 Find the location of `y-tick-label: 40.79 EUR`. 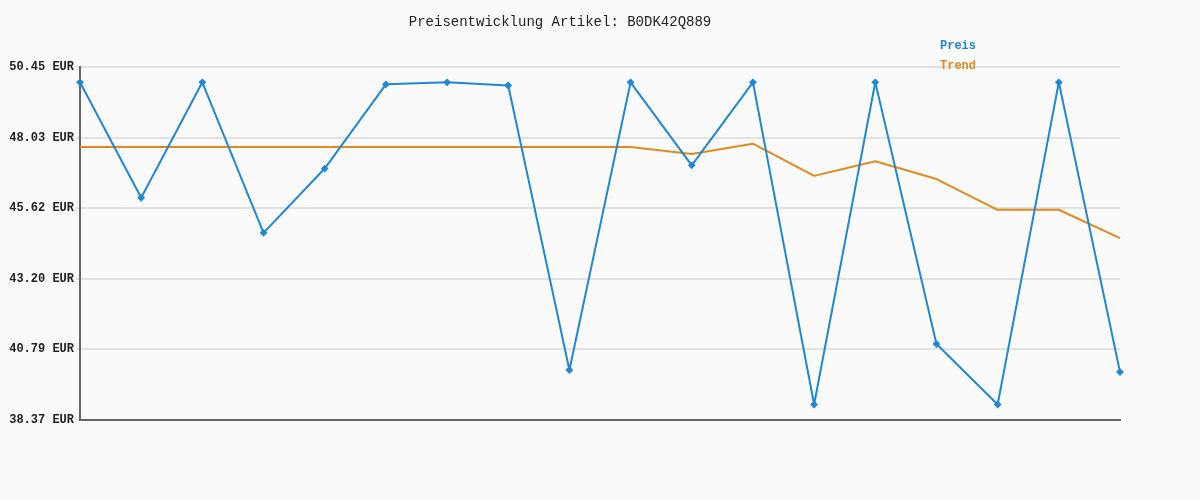

y-tick-label: 40.79 EUR is located at coordinates (42, 349).